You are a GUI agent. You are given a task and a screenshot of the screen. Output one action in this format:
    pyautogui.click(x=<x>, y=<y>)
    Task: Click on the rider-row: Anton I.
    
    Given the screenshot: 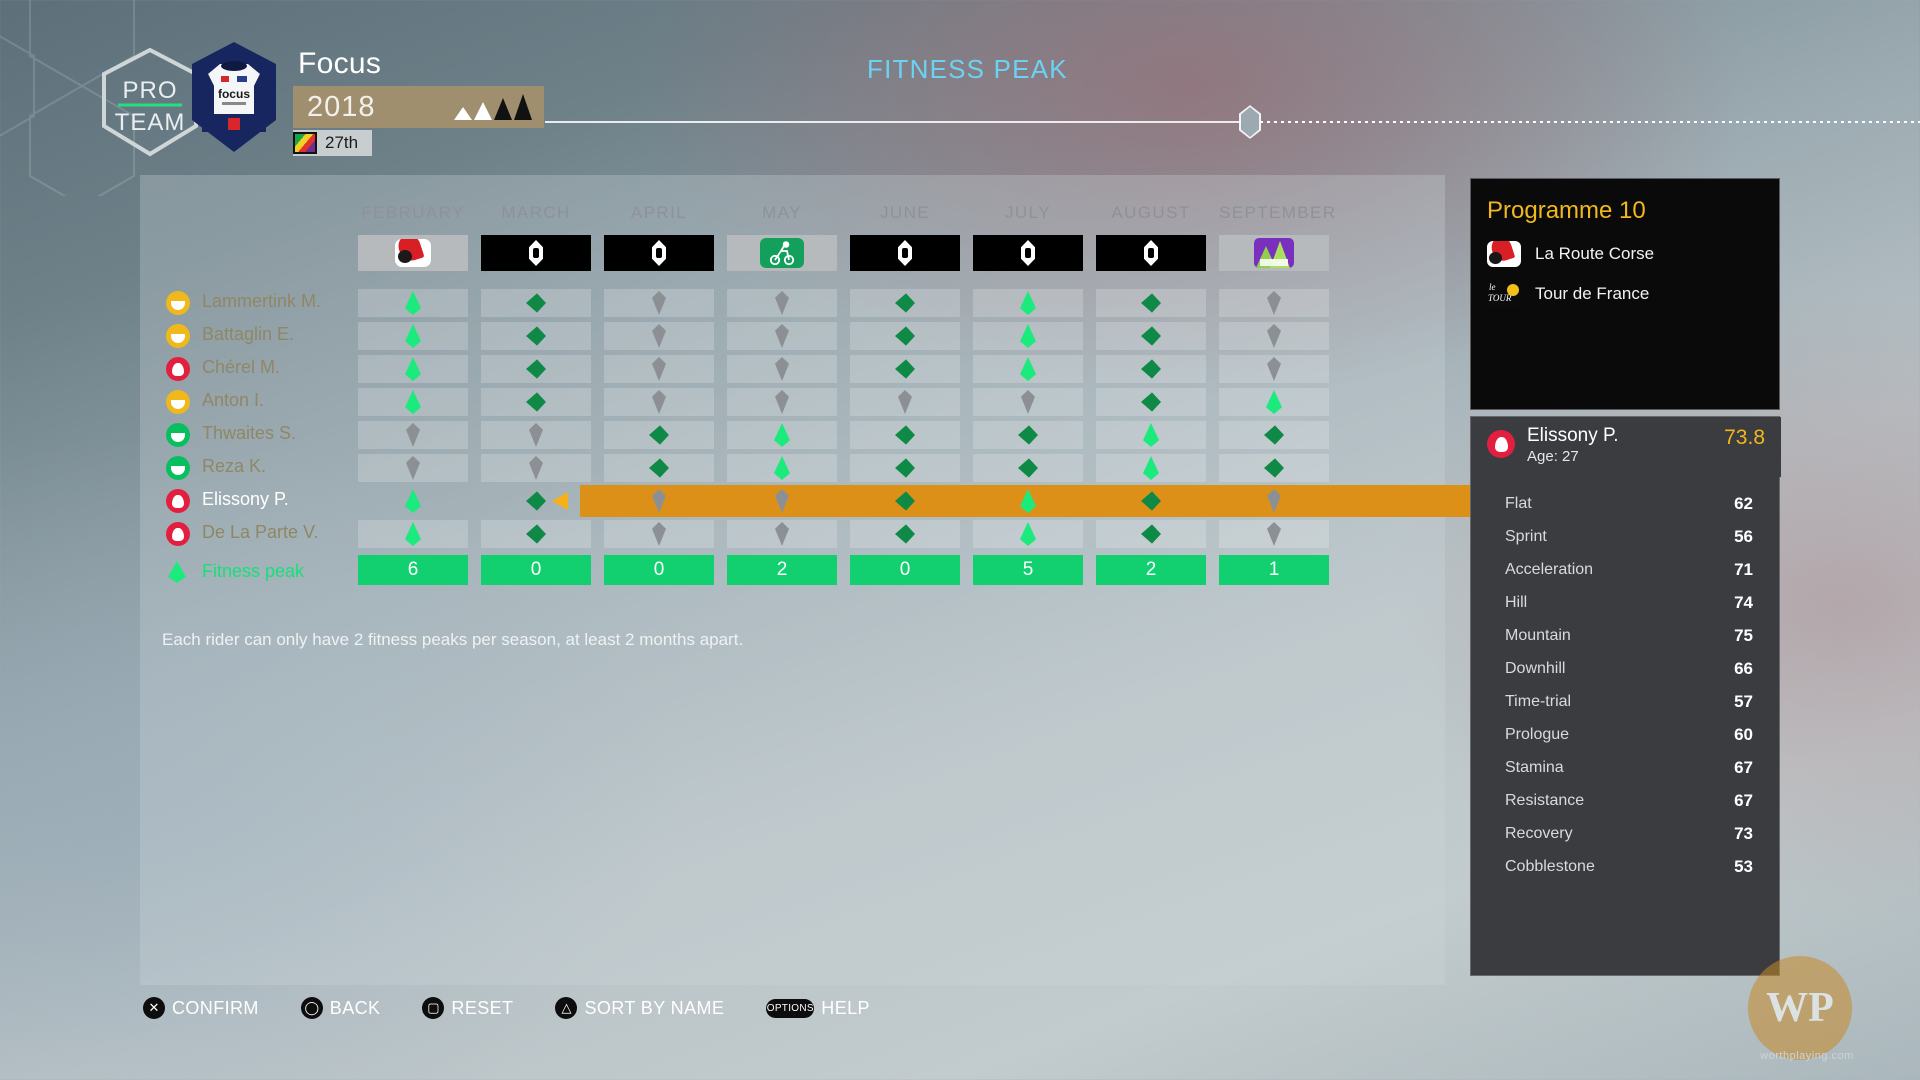 What is the action you would take?
    pyautogui.click(x=792, y=402)
    